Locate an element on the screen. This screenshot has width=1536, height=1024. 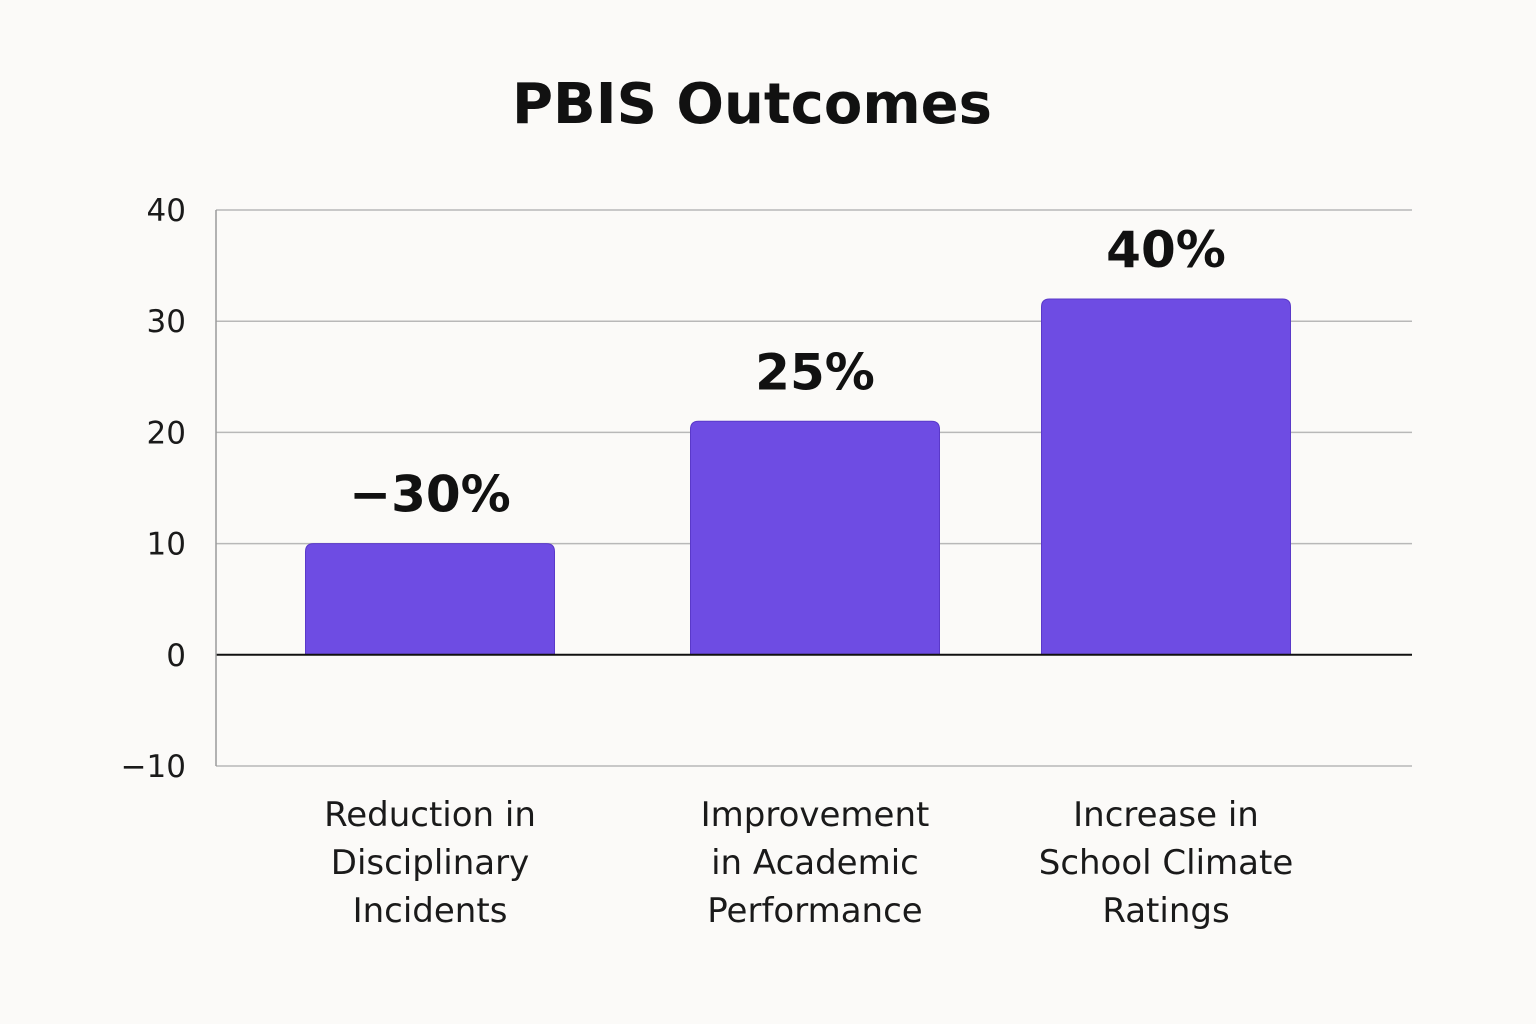
category-label-line: Incidents is located at coordinates (430, 911).